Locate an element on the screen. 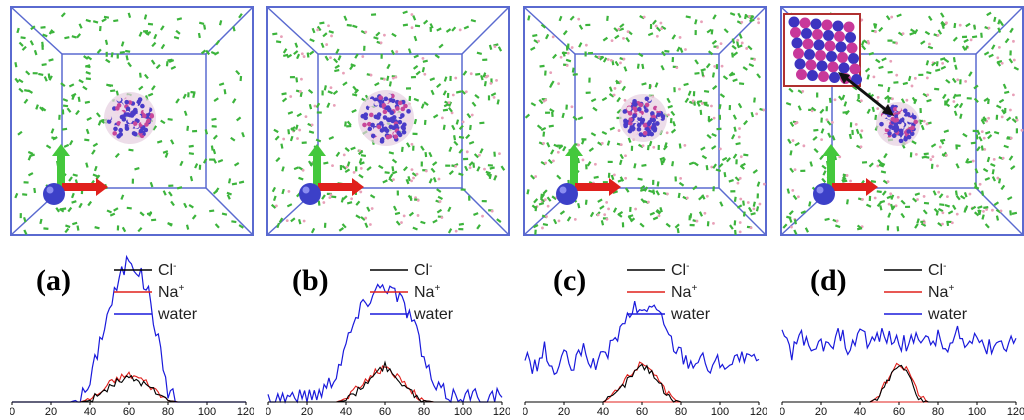 This screenshot has height=420, width=1024. density-plot-d: 0 20 40 60 80 100 120 (d) Cl- Na+ water is located at coordinates (901, 330).